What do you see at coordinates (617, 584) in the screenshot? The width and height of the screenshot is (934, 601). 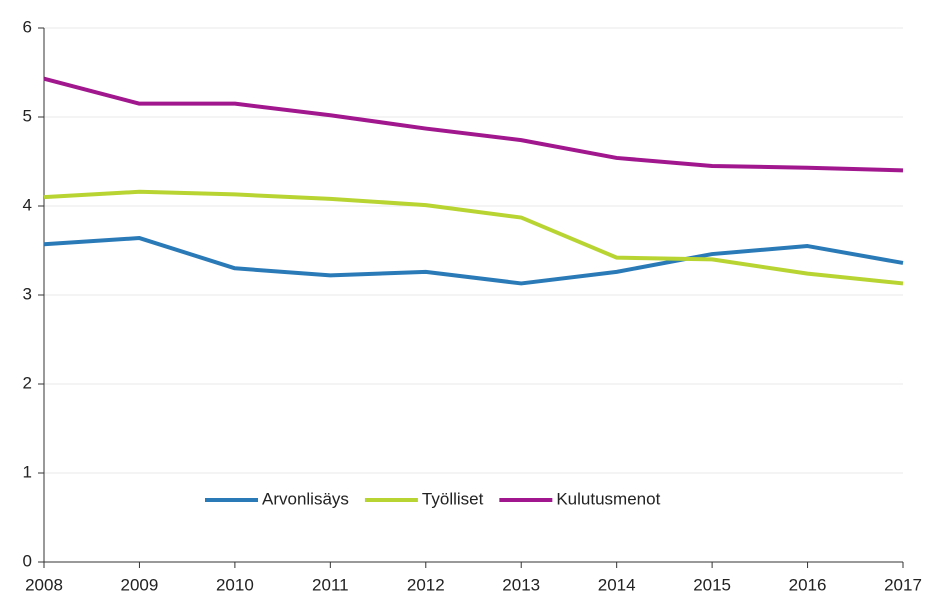 I see `x-tick-label: 2014` at bounding box center [617, 584].